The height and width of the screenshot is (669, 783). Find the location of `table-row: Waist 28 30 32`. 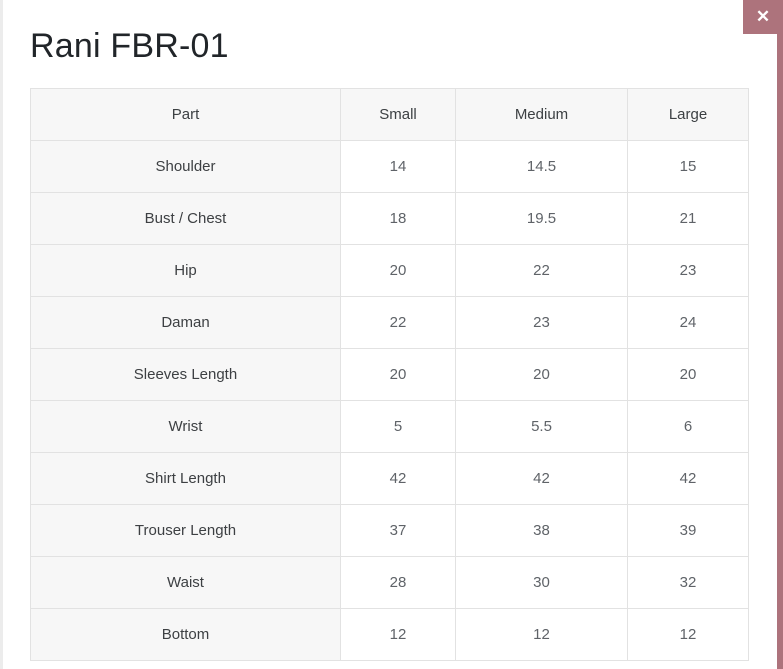

table-row: Waist 28 30 32 is located at coordinates (389, 582).